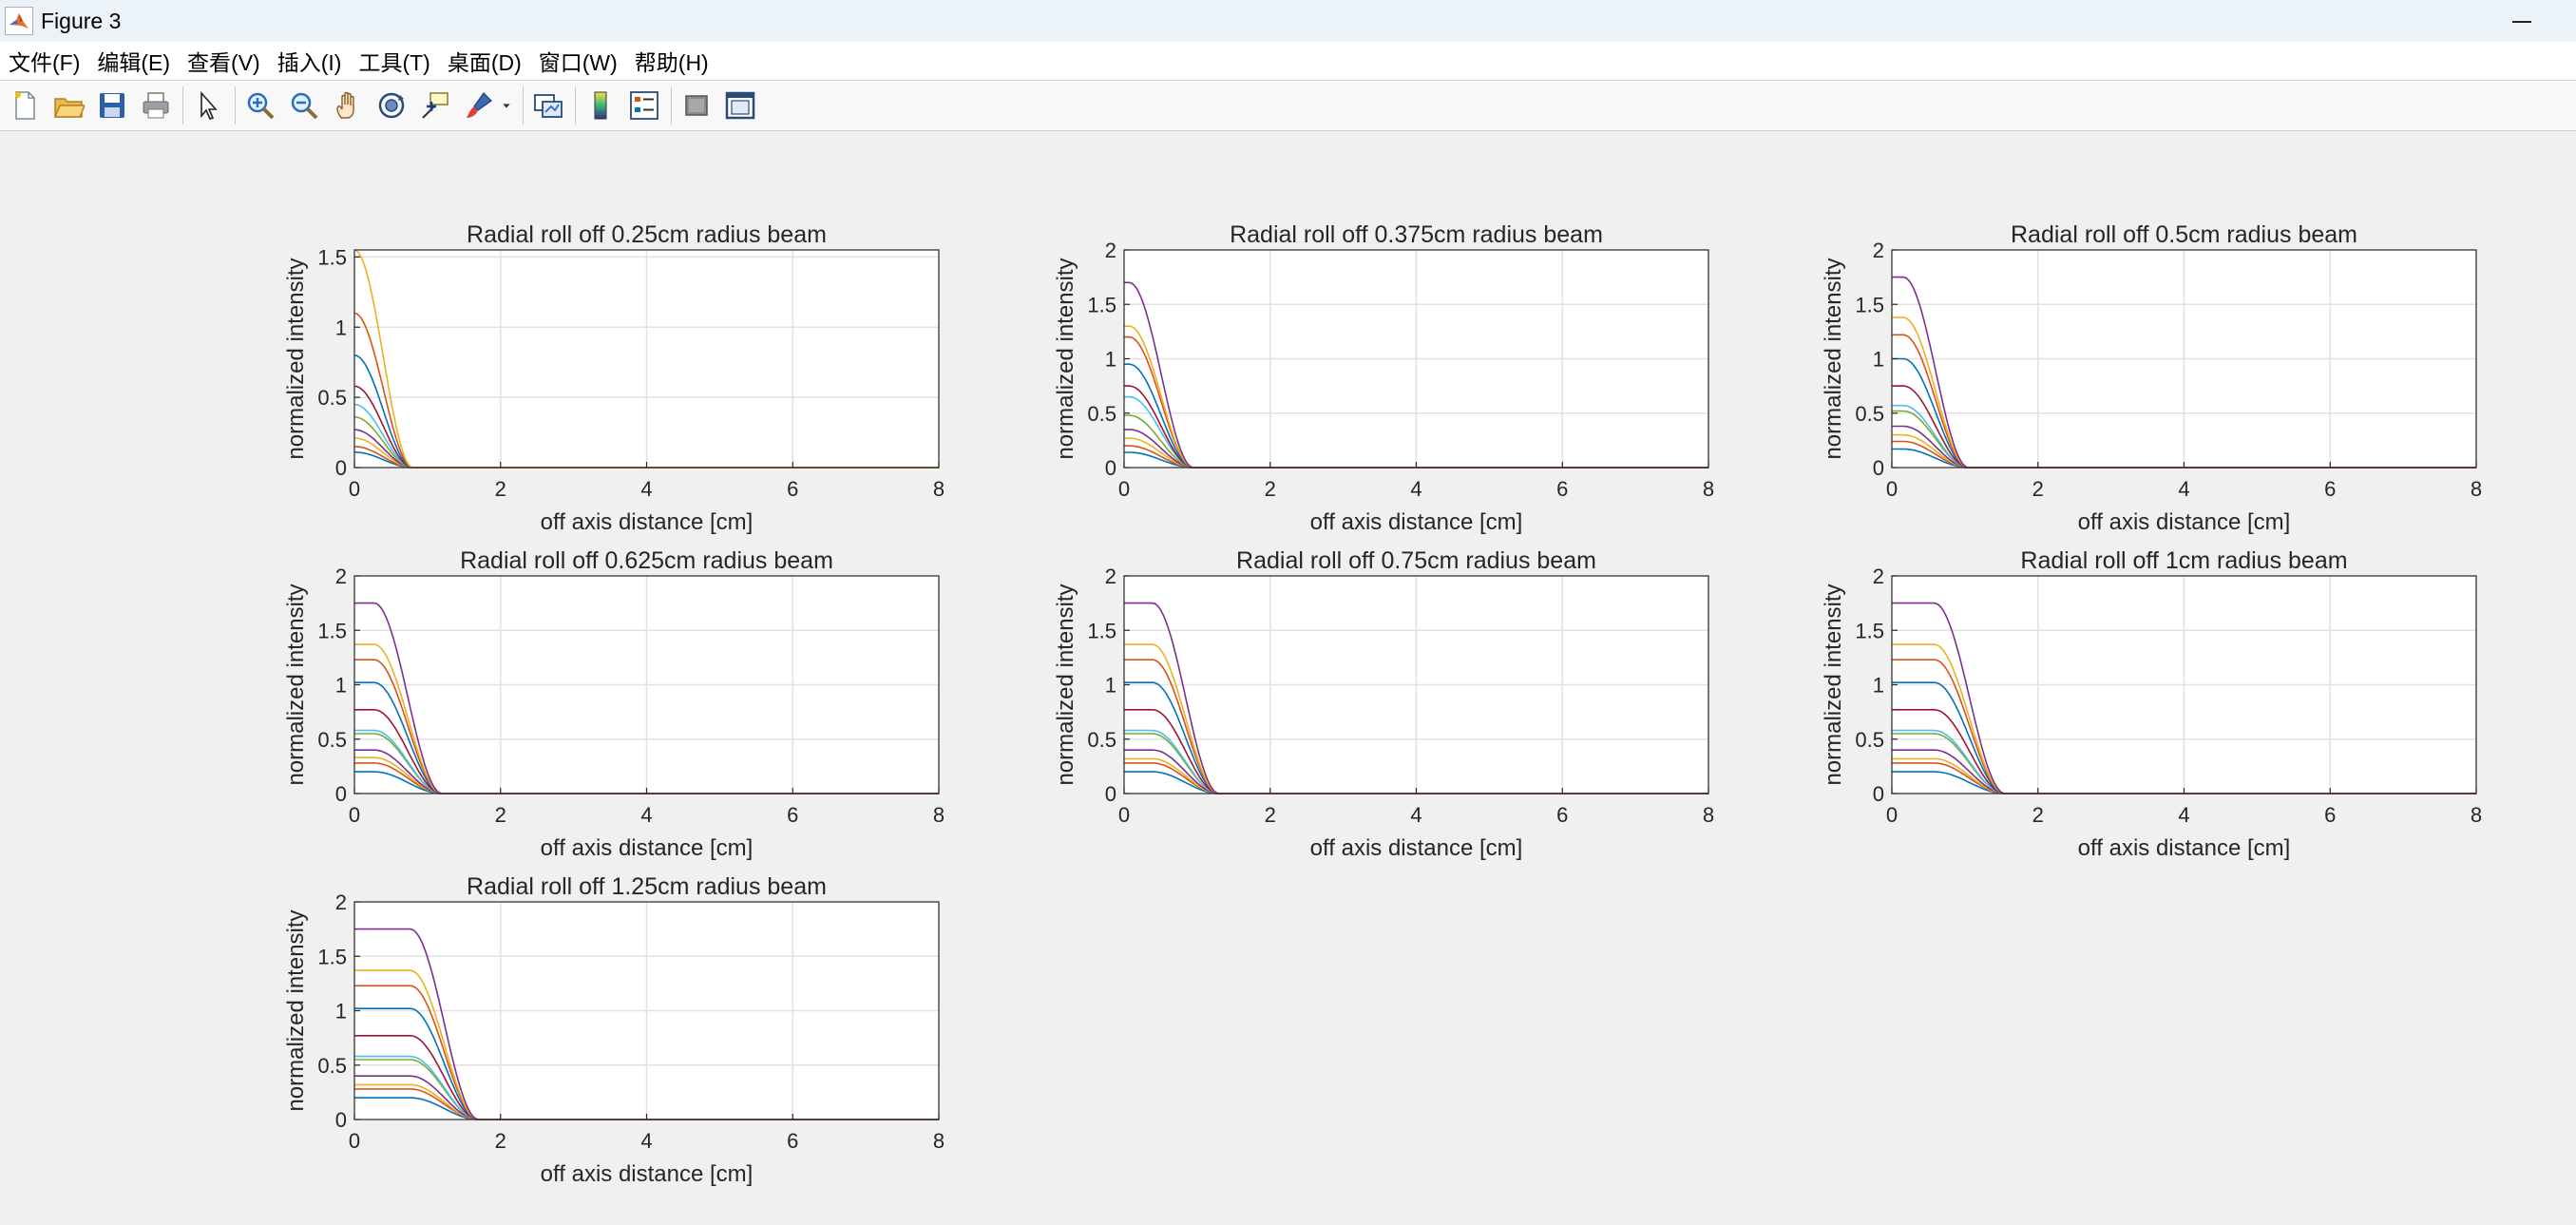 The width and height of the screenshot is (2576, 1225). What do you see at coordinates (1288, 21) in the screenshot?
I see `title-bar: Figure 3` at bounding box center [1288, 21].